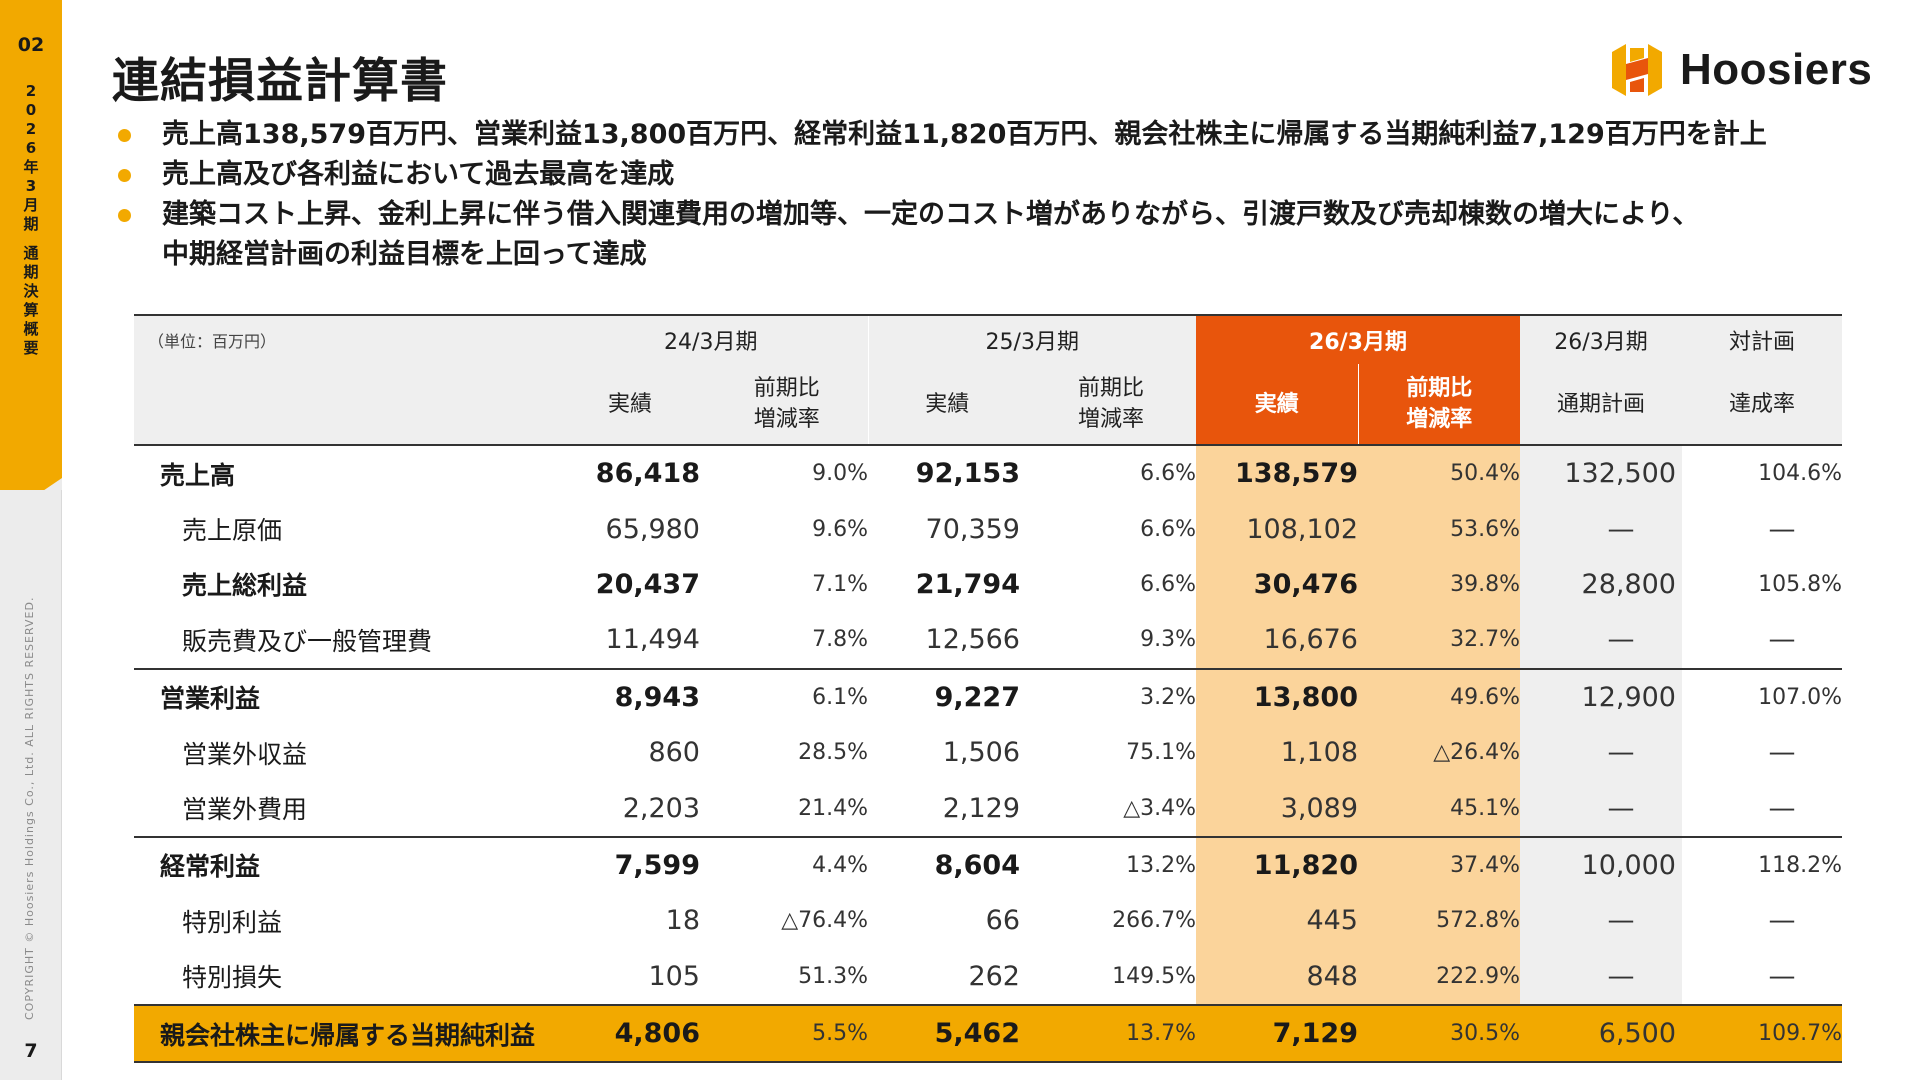 Image resolution: width=1920 pixels, height=1080 pixels. Describe the element at coordinates (1601, 473) in the screenshot. I see `cell-plan: 132,500` at that location.